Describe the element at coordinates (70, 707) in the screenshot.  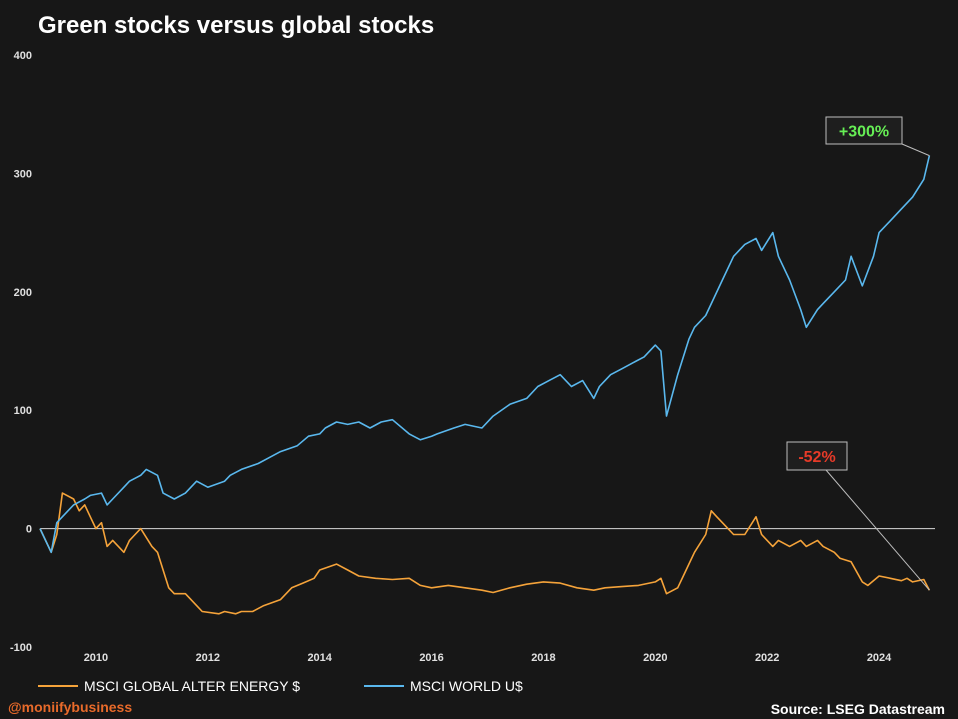
I see `credit-handle: @moniifybusiness` at that location.